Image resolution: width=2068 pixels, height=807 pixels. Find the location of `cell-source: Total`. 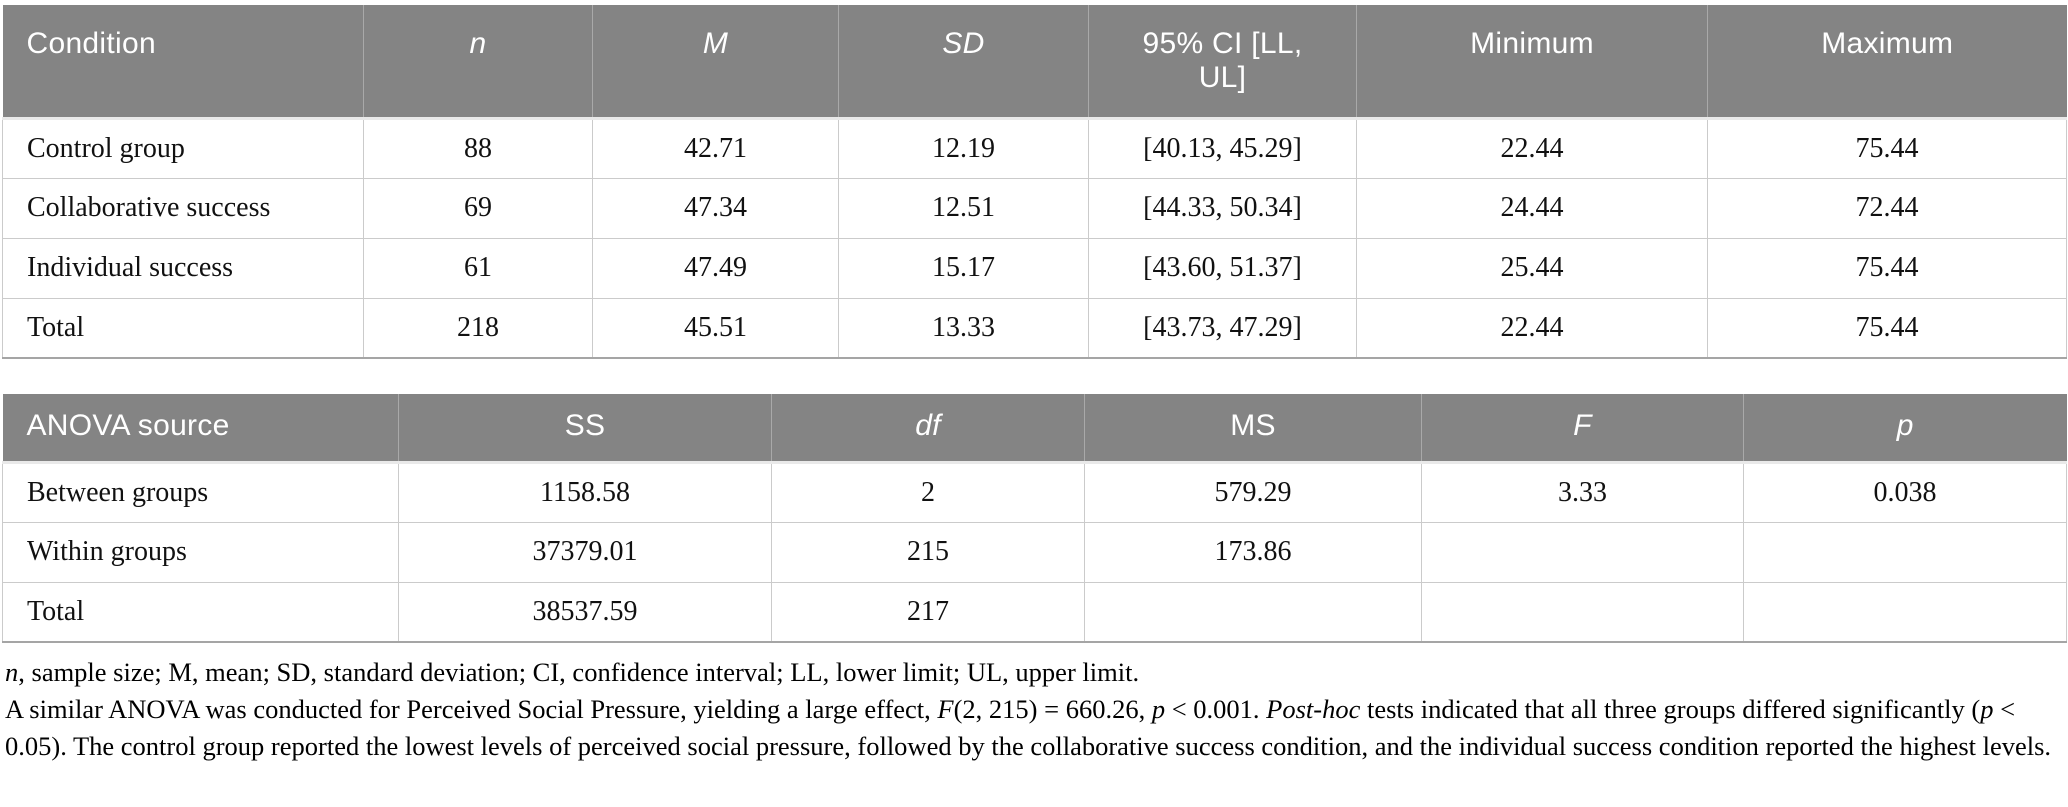

cell-source: Total is located at coordinates (200, 612).